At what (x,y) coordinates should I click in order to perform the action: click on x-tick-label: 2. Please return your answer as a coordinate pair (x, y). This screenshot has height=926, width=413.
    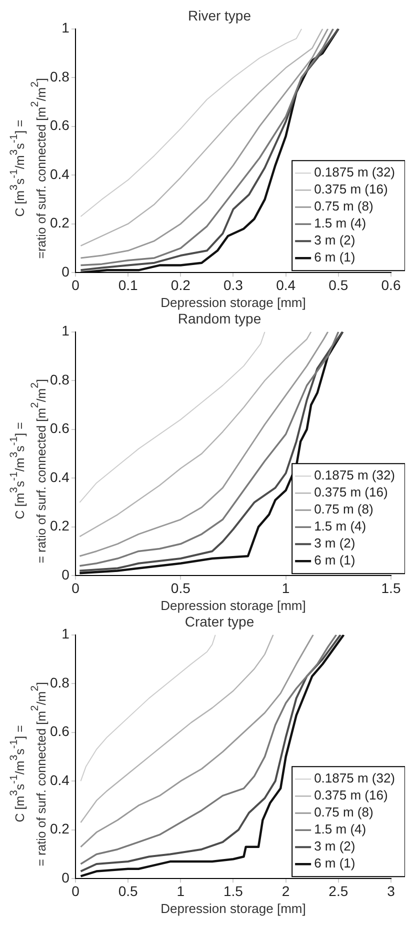
    Looking at the image, I should click on (286, 890).